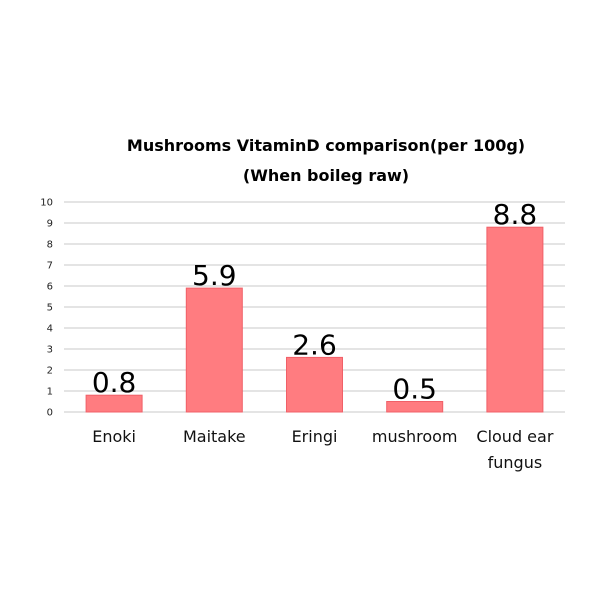 Image resolution: width=610 pixels, height=610 pixels. What do you see at coordinates (50, 308) in the screenshot?
I see `y-tick-label: 5` at bounding box center [50, 308].